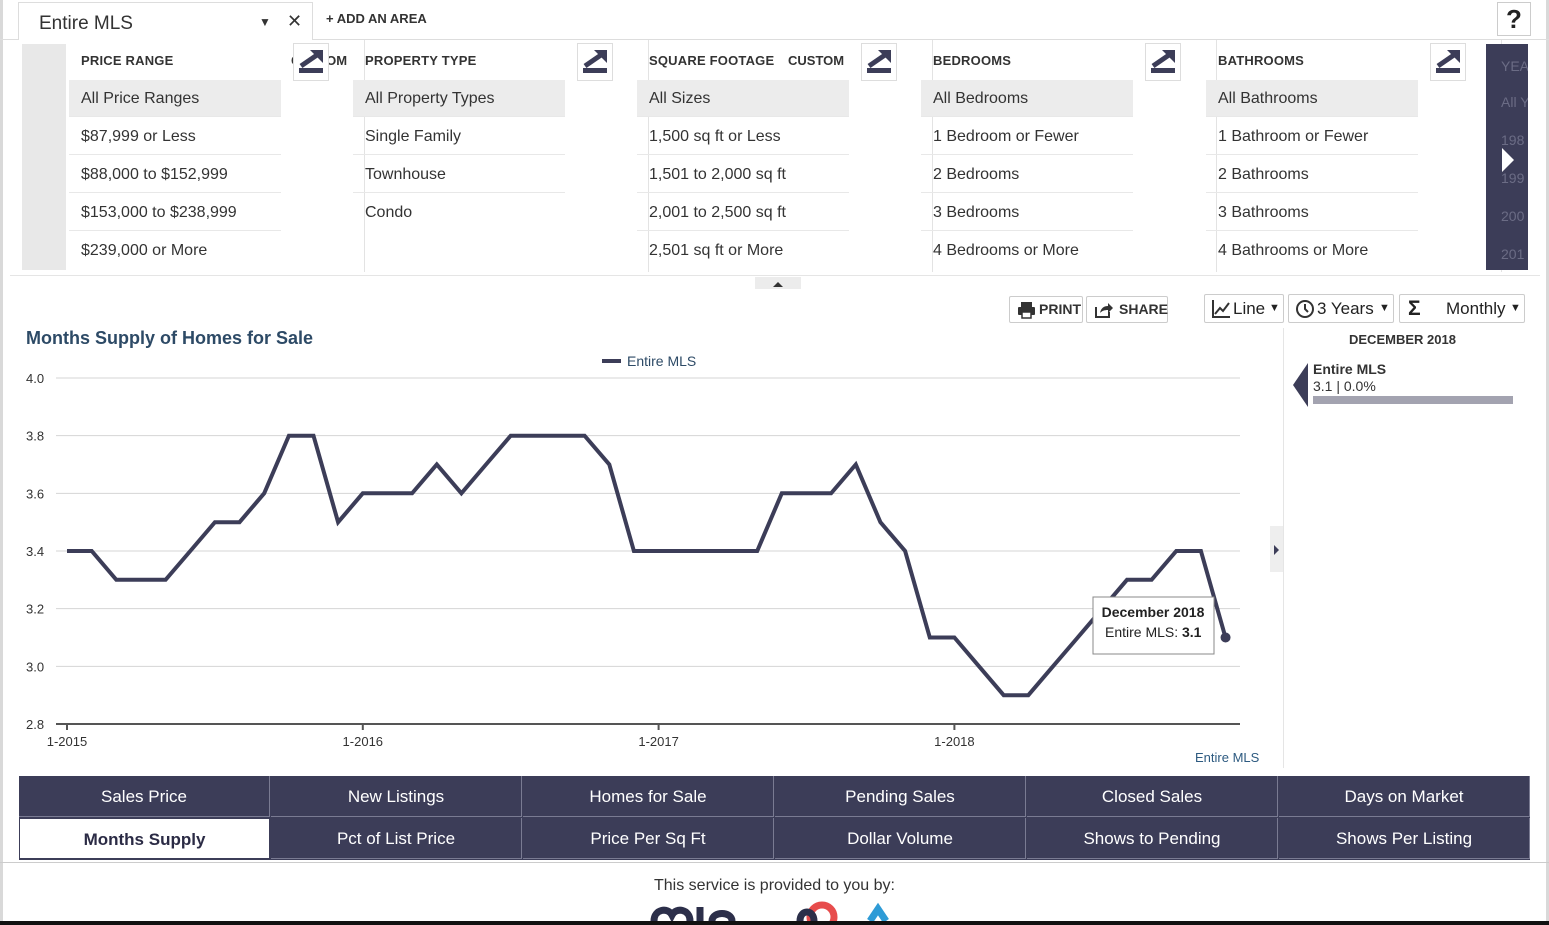 The height and width of the screenshot is (925, 1549). Describe the element at coordinates (595, 62) in the screenshot. I see `compare-type-button` at that location.